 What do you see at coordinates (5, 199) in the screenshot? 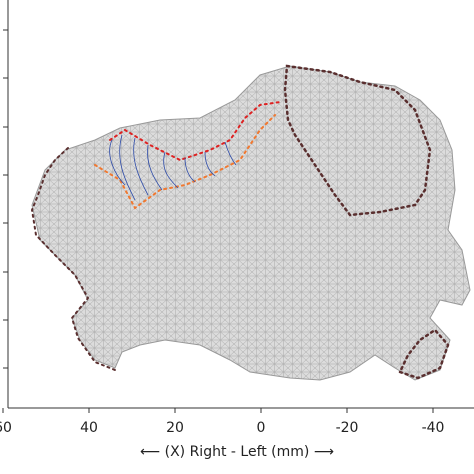
I see `y-ticks` at bounding box center [5, 199].